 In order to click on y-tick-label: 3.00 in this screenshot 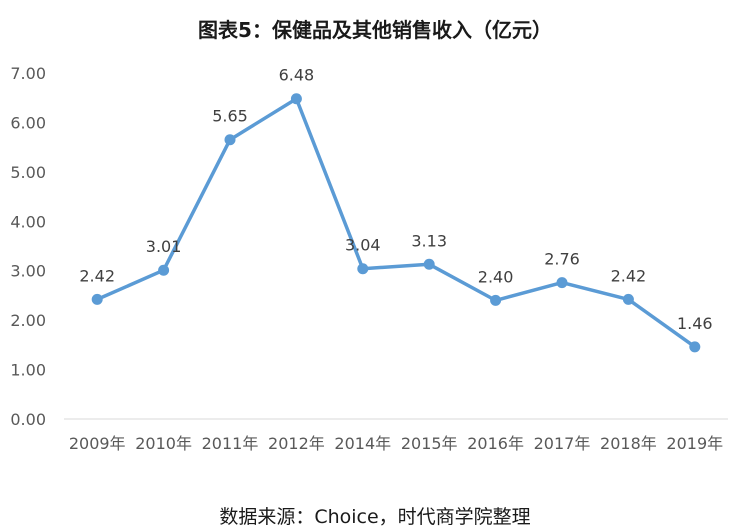, I will do `click(28, 271)`.